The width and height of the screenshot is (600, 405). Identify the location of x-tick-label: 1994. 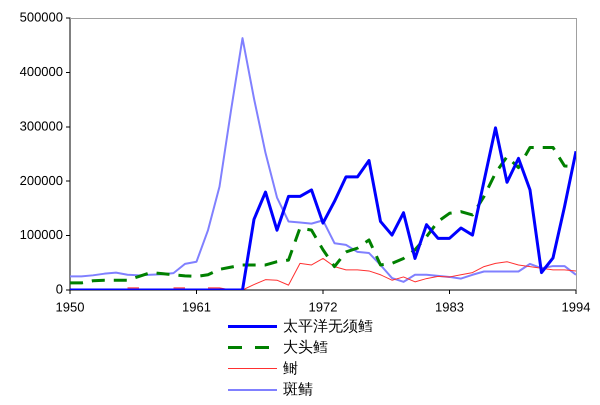
(576, 306).